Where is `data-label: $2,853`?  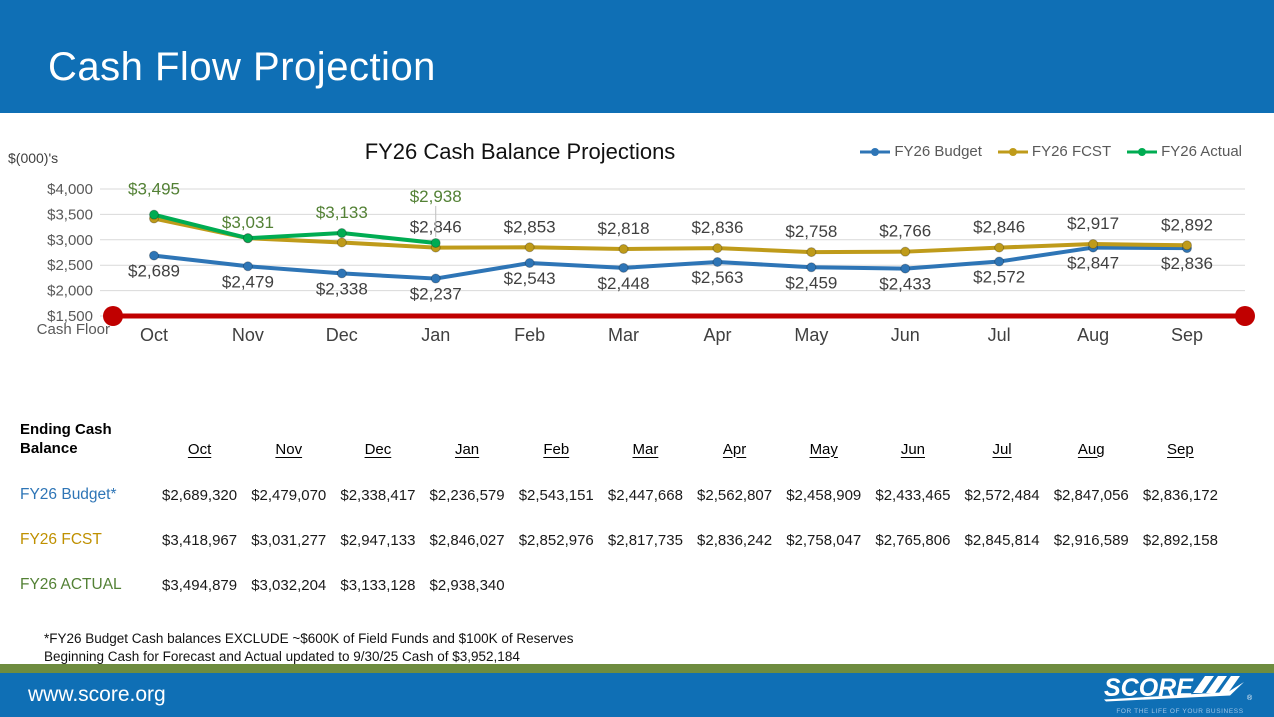 data-label: $2,853 is located at coordinates (530, 226).